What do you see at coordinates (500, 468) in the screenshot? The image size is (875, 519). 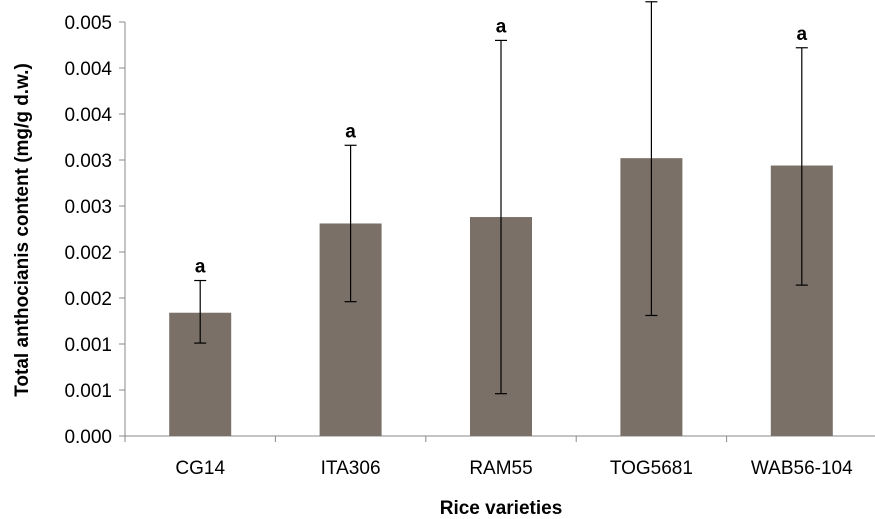 I see `x-tick-label: RAM55` at bounding box center [500, 468].